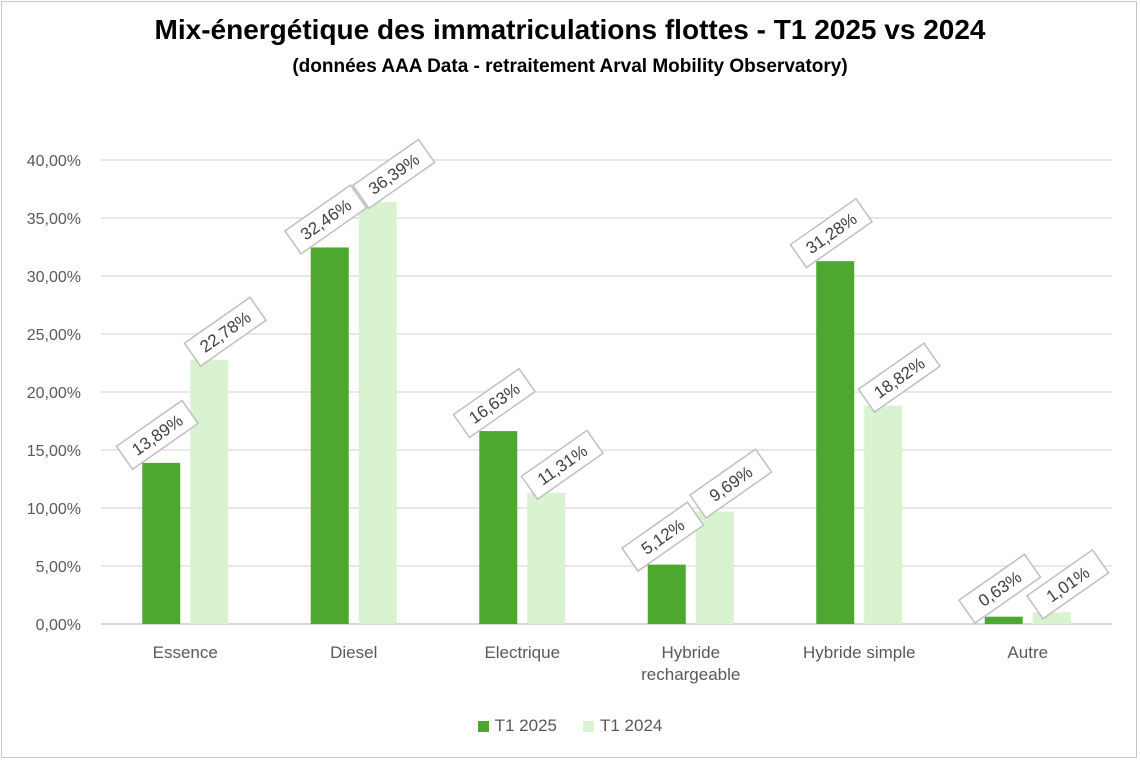 This screenshot has height=761, width=1140. Describe the element at coordinates (588, 726) in the screenshot. I see `legend-swatch-2024` at that location.